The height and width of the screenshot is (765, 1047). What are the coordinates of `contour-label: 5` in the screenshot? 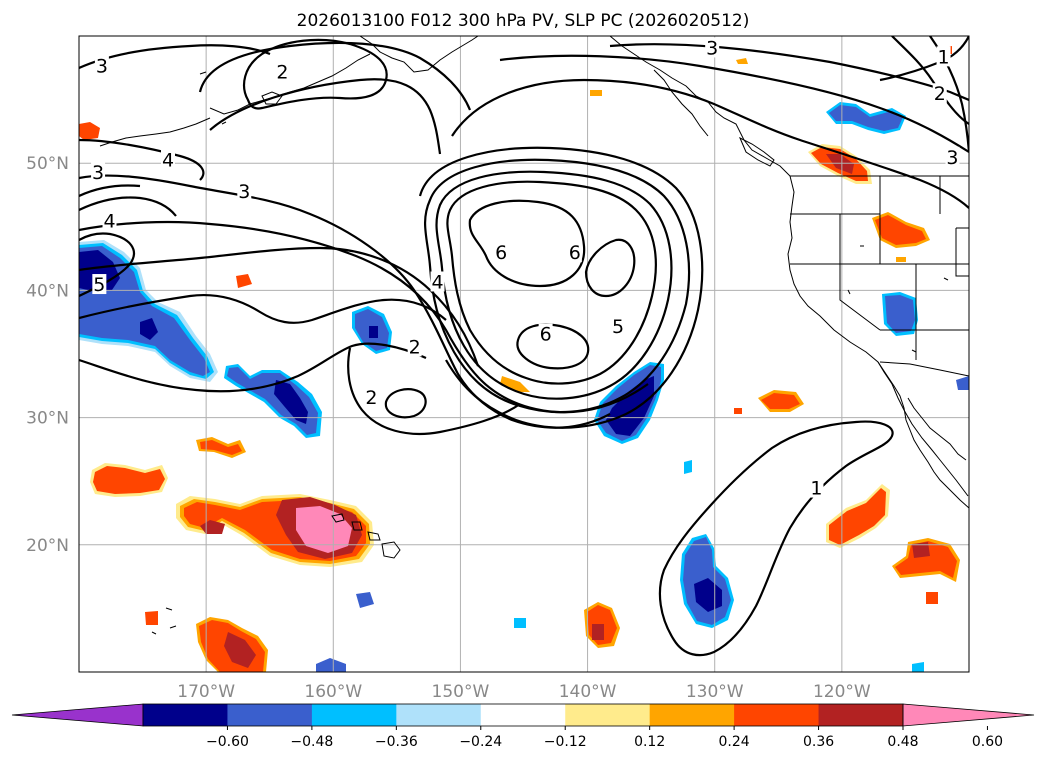 It's located at (618, 327).